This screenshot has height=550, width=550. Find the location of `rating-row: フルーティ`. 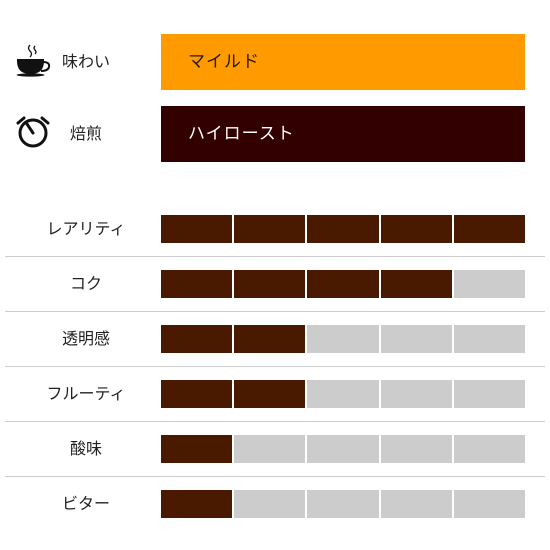

rating-row: フルーティ is located at coordinates (275, 394).